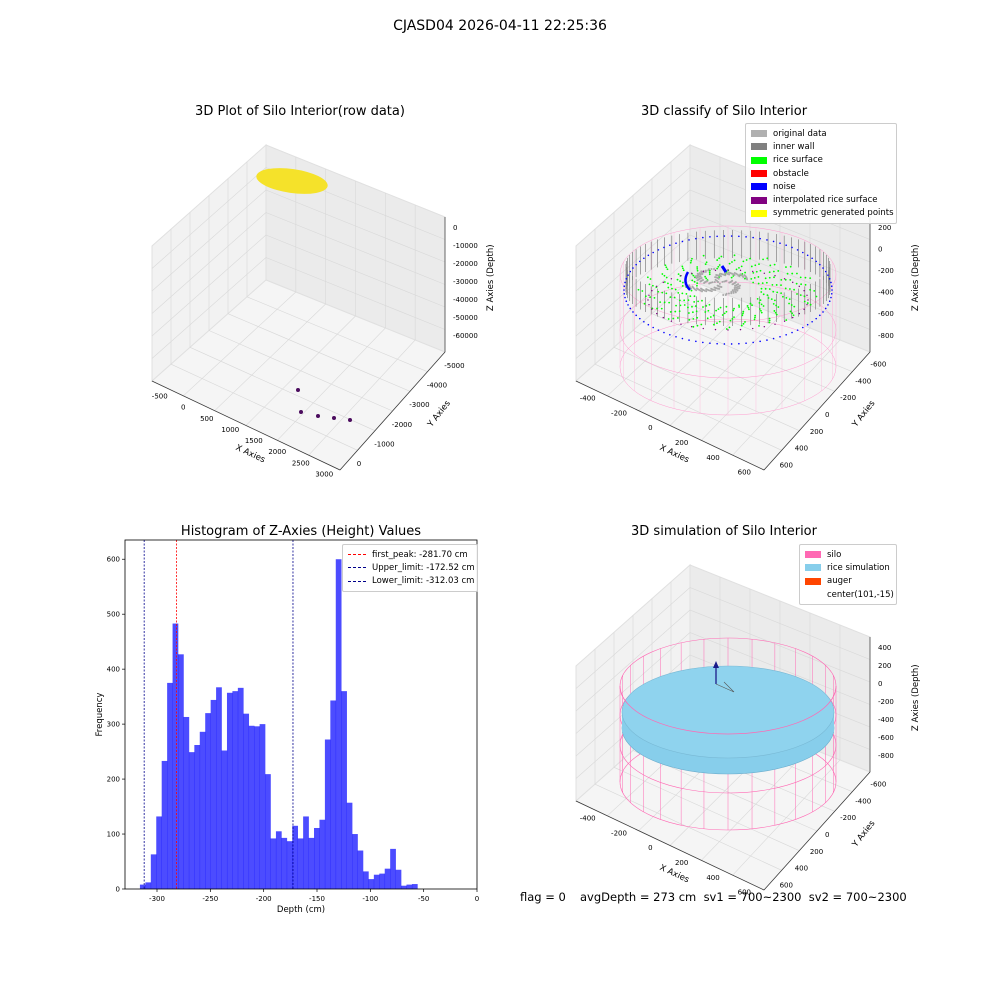 This screenshot has width=1000, height=1000. Describe the element at coordinates (588, 818) in the screenshot. I see `p4-x-tick-label: -400` at that location.